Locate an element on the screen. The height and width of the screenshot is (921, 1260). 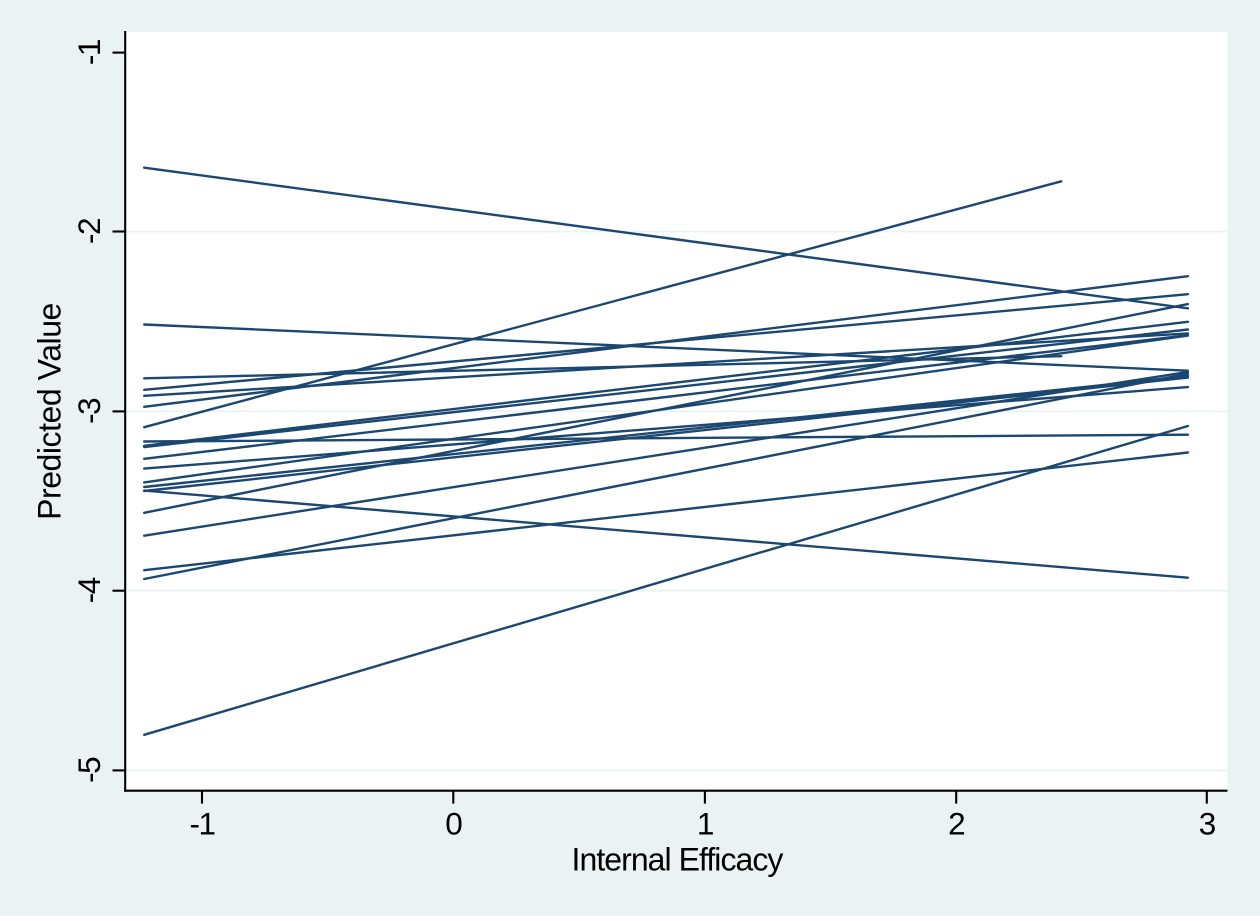
svg-text: Internal Efficacy is located at coordinates (678, 859).